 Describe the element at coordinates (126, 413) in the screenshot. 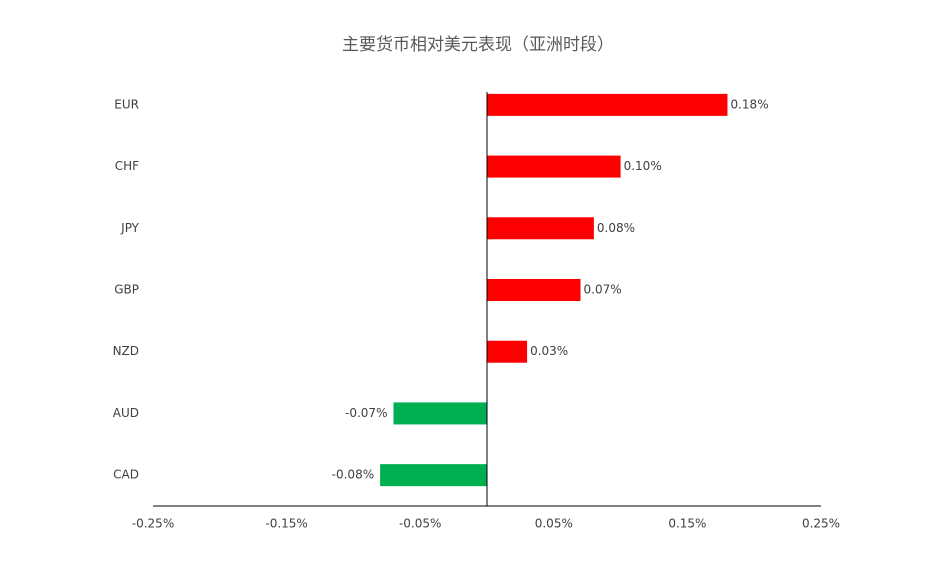

I see `y-tick-label: AUD` at that location.